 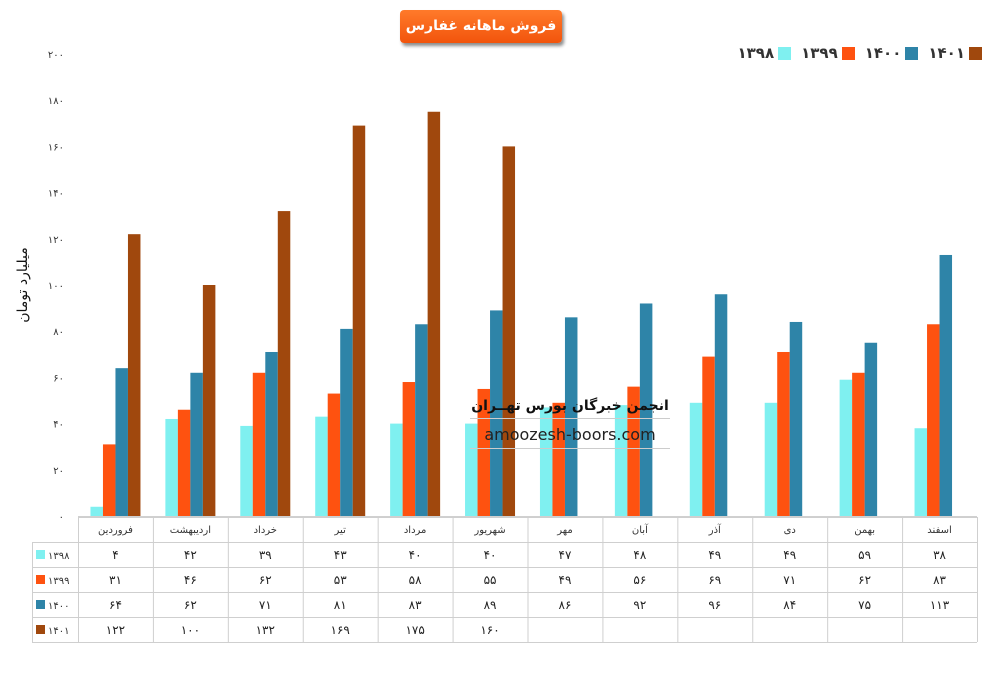 I want to click on legend-item-1398: ۱۳۹۸, so click(x=765, y=53).